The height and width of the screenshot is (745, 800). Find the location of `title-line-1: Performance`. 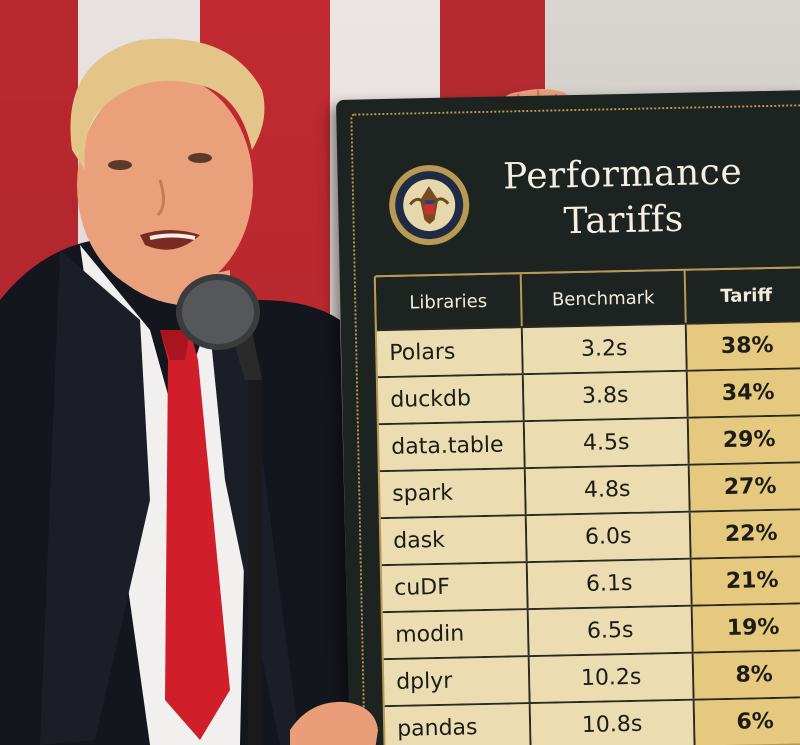

title-line-1: Performance is located at coordinates (622, 174).